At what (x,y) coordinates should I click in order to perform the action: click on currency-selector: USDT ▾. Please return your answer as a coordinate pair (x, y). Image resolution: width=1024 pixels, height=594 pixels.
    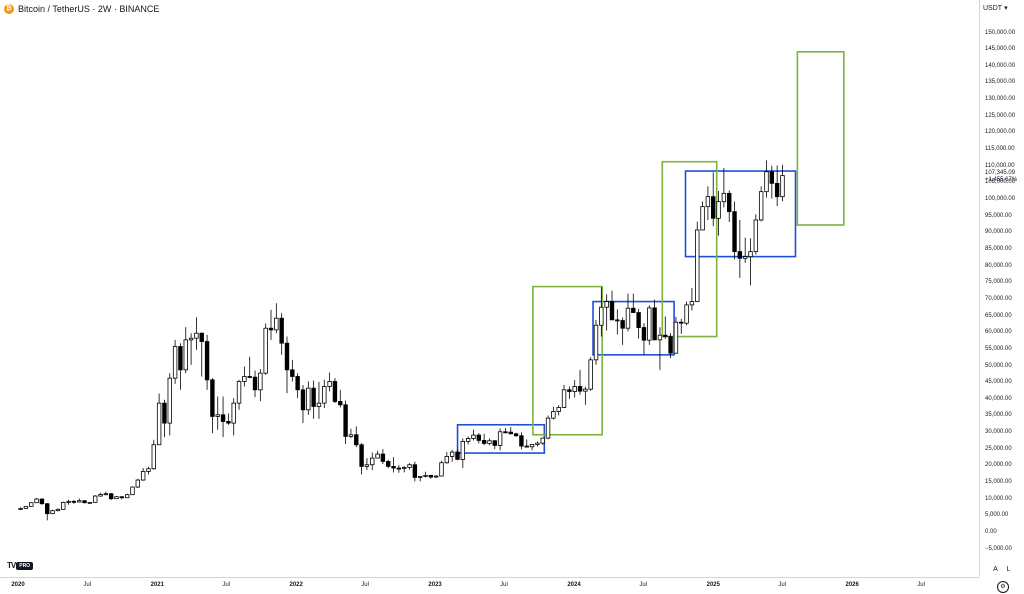
    Looking at the image, I should click on (995, 8).